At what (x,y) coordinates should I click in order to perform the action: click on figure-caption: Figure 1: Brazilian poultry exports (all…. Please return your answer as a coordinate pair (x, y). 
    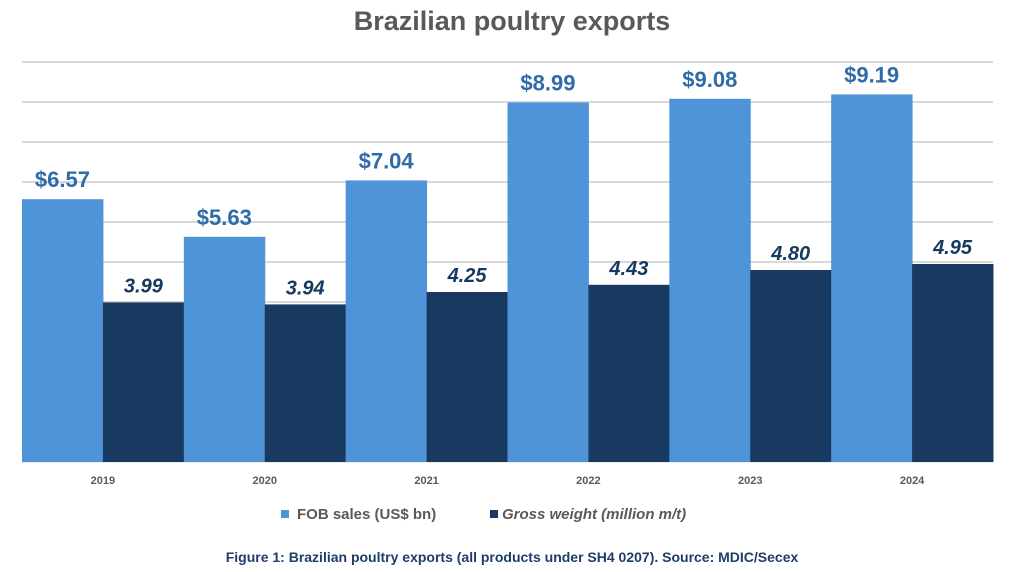
    Looking at the image, I should click on (512, 557).